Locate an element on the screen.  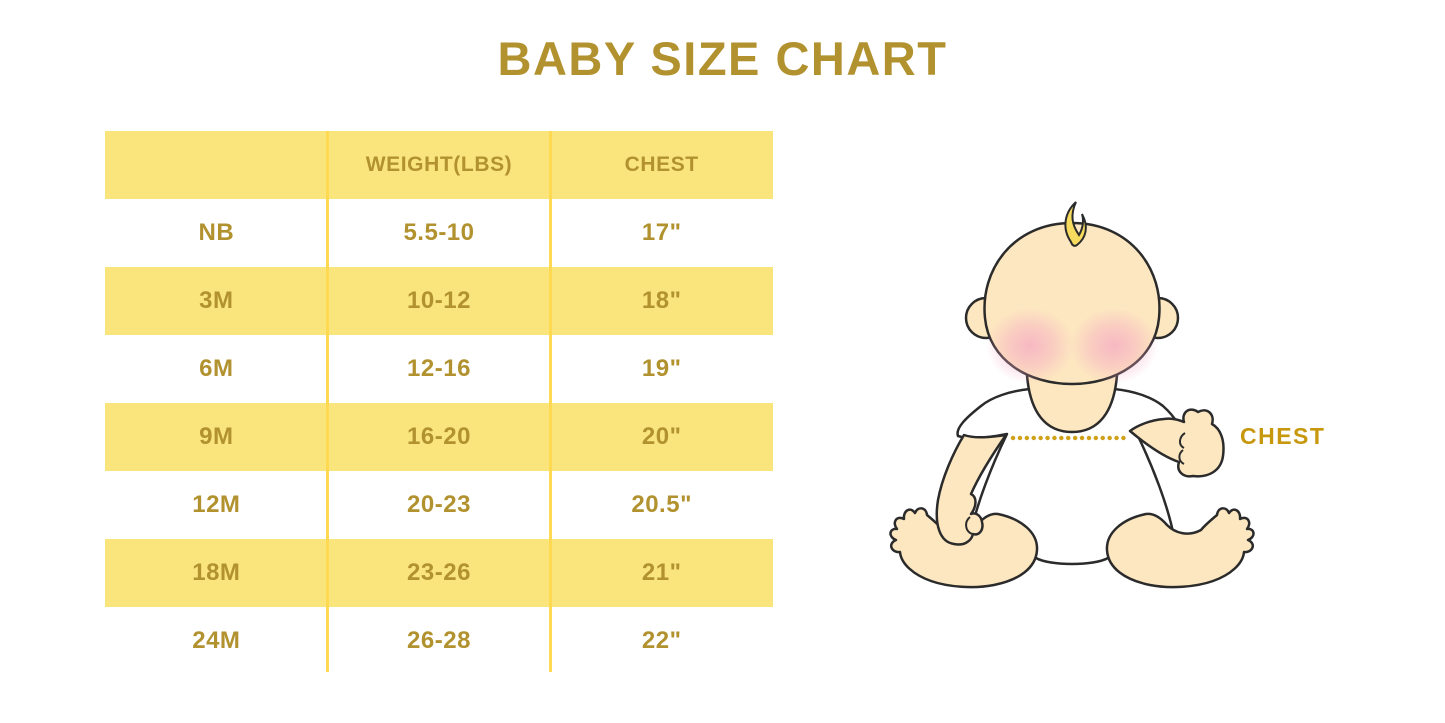
header-cell-weight: WEIGHT(LBS) is located at coordinates (439, 164).